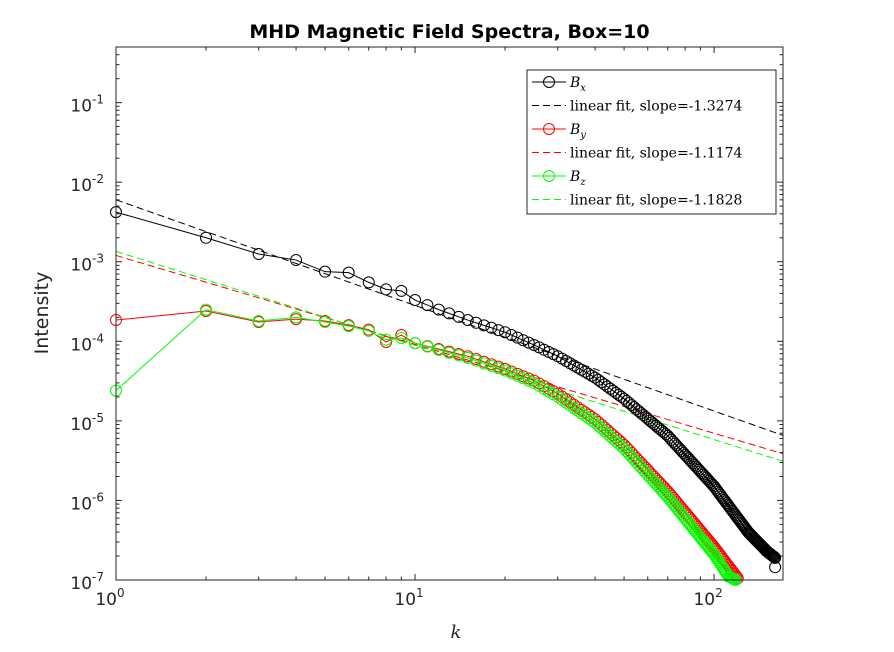  What do you see at coordinates (87, 264) in the screenshot?
I see `y-tick-label: 10⁻³` at bounding box center [87, 264].